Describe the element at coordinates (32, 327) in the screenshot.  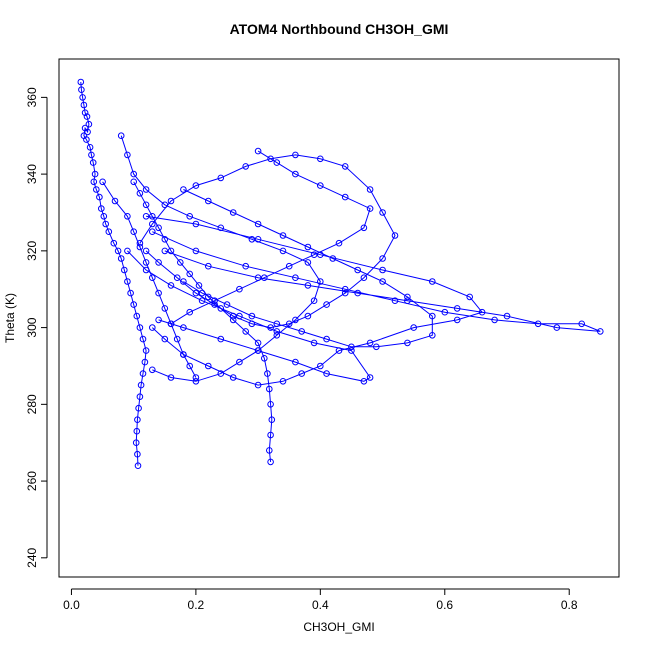
I see `y-tick-label: 300` at that location.